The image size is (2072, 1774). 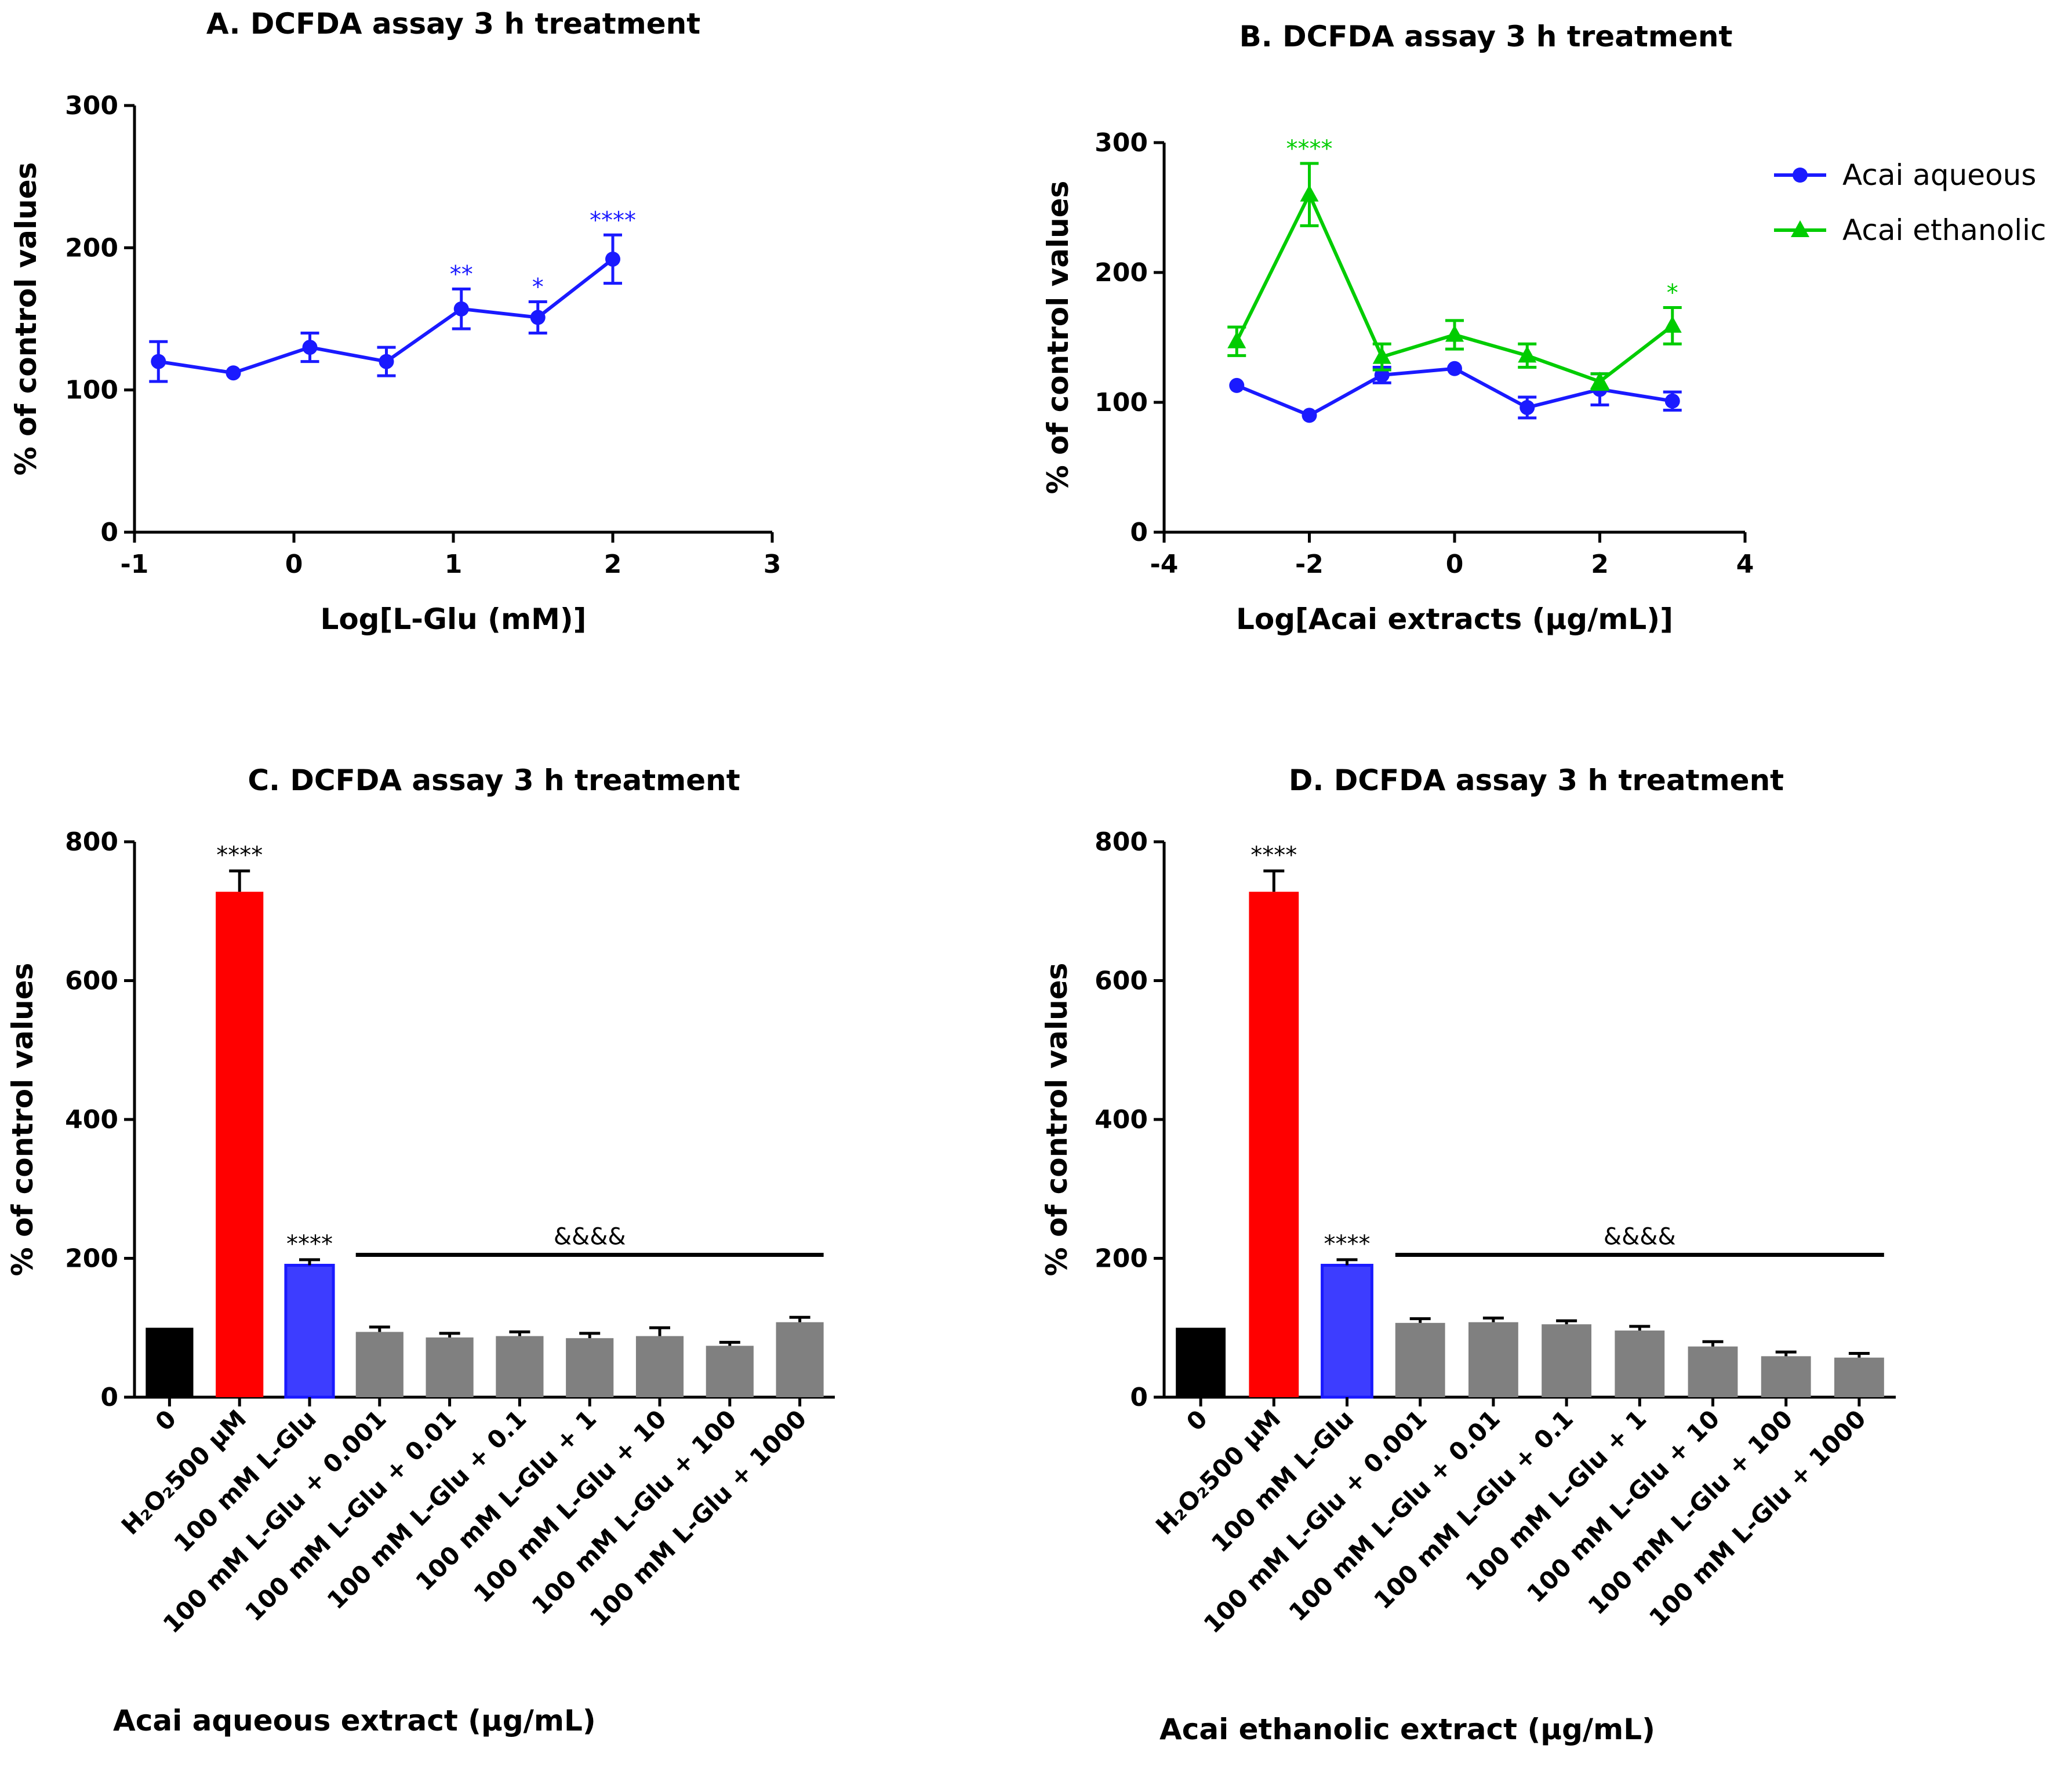 I want to click on x-axis-label: Log[L-Glu (mM)], so click(x=453, y=619).